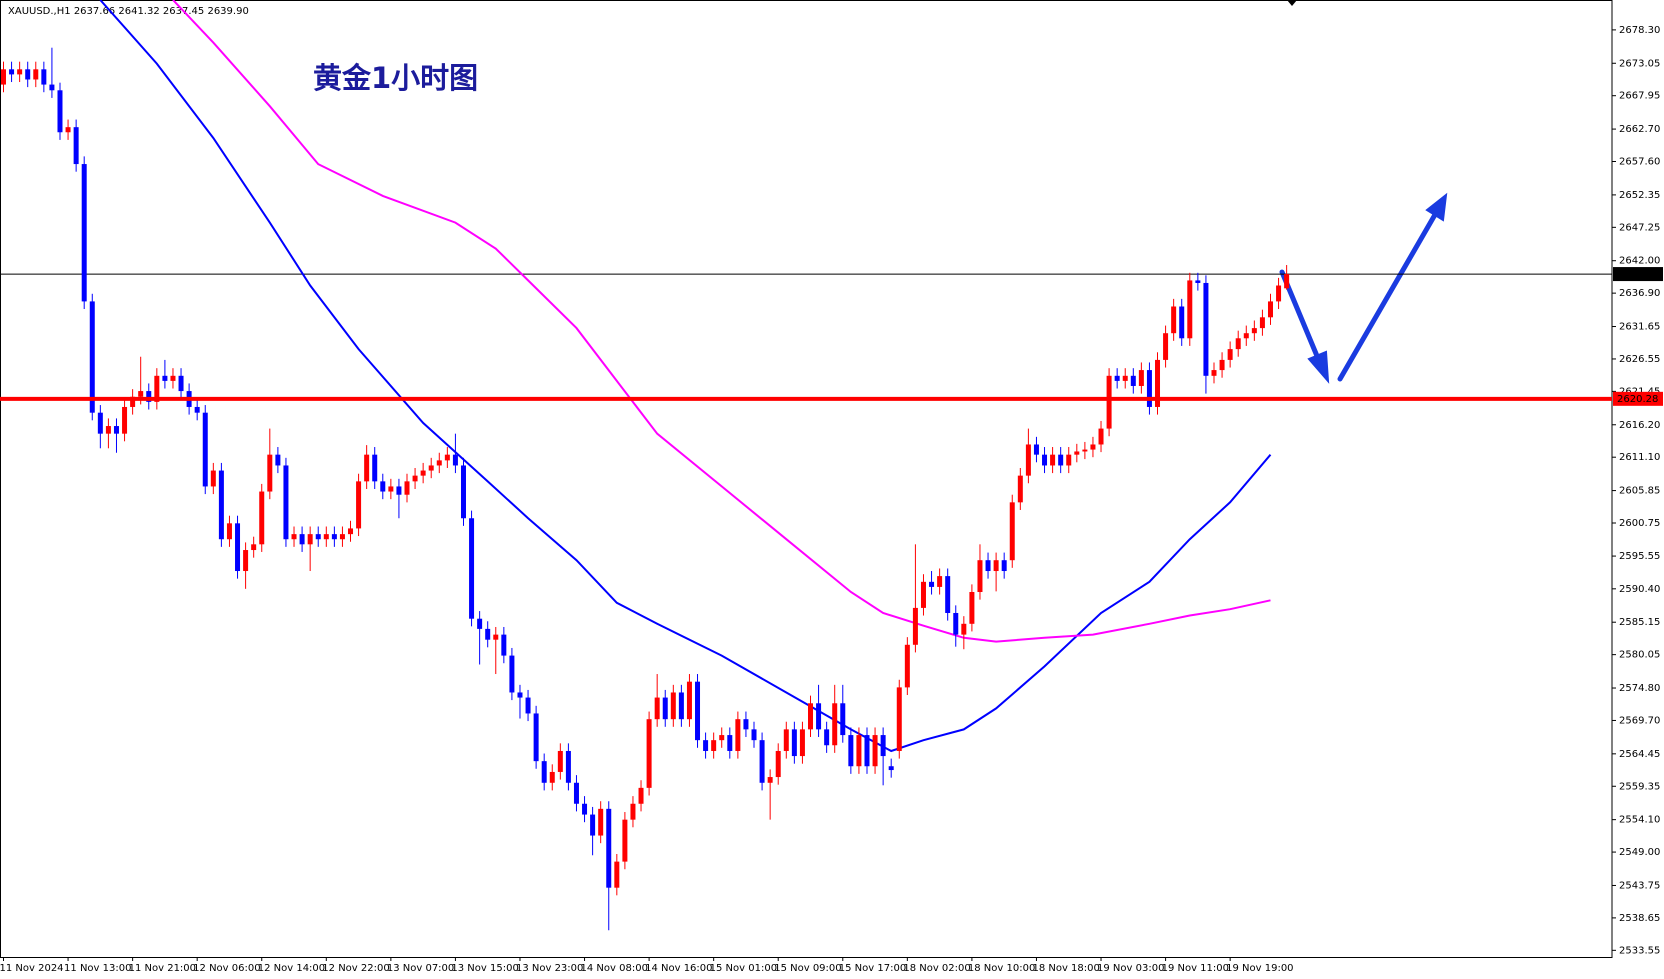 The height and width of the screenshot is (979, 1664). What do you see at coordinates (807, 968) in the screenshot?
I see `x-tick-label: 15 Nov 09:00` at bounding box center [807, 968].